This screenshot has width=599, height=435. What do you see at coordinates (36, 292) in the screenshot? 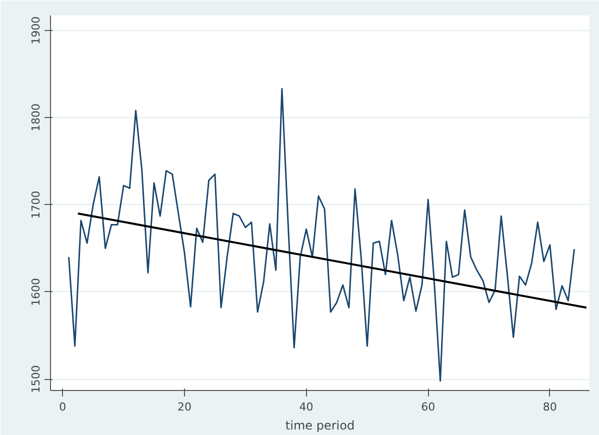
I see `y-tick-label: 1600` at bounding box center [36, 292].